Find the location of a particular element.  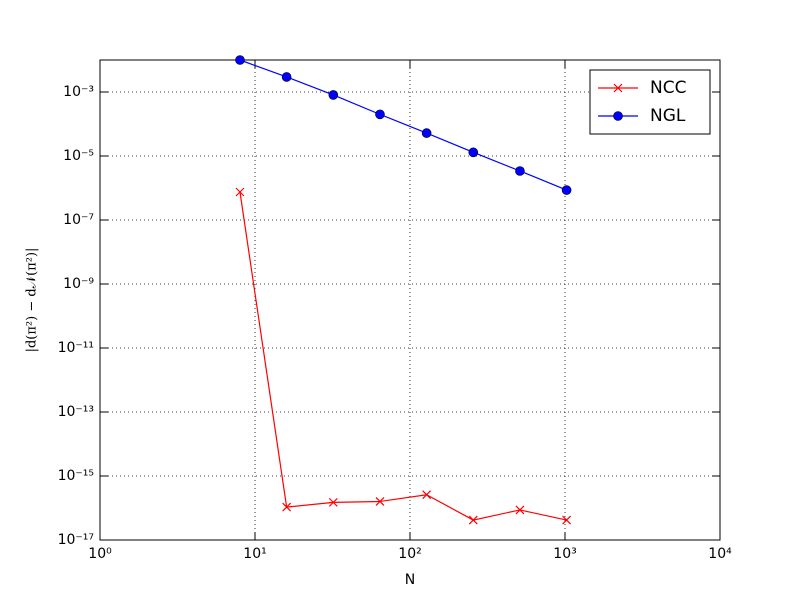

x-tick-label: 10³ is located at coordinates (564, 554).